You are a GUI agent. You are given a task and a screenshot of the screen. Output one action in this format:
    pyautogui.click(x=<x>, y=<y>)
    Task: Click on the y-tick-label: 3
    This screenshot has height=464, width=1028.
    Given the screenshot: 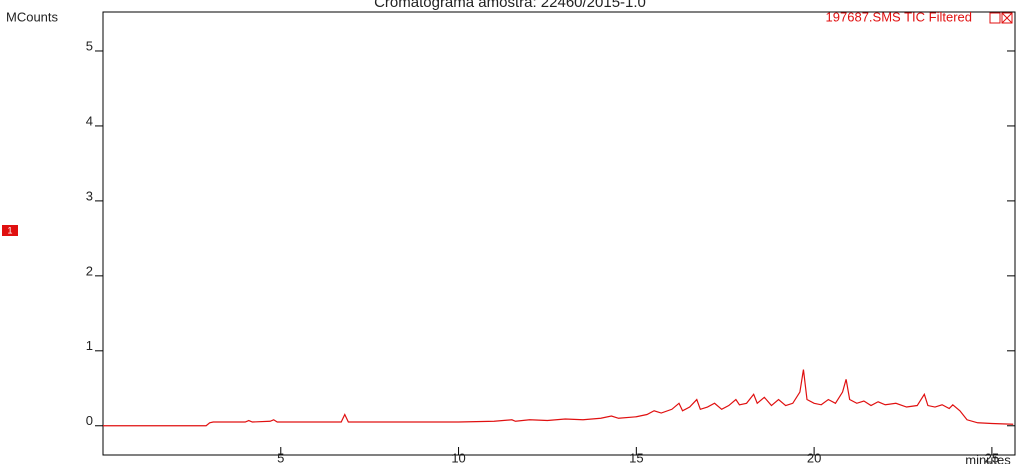 What is the action you would take?
    pyautogui.click(x=89, y=195)
    